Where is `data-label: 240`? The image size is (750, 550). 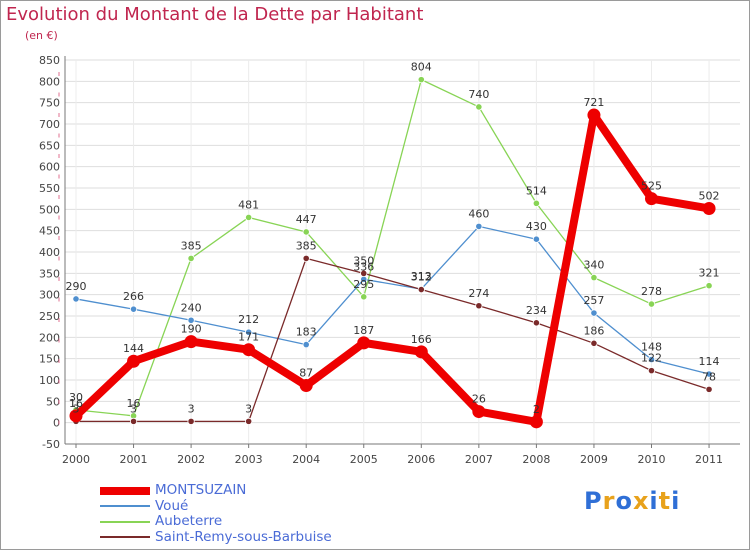
data-label: 240 is located at coordinates (191, 307).